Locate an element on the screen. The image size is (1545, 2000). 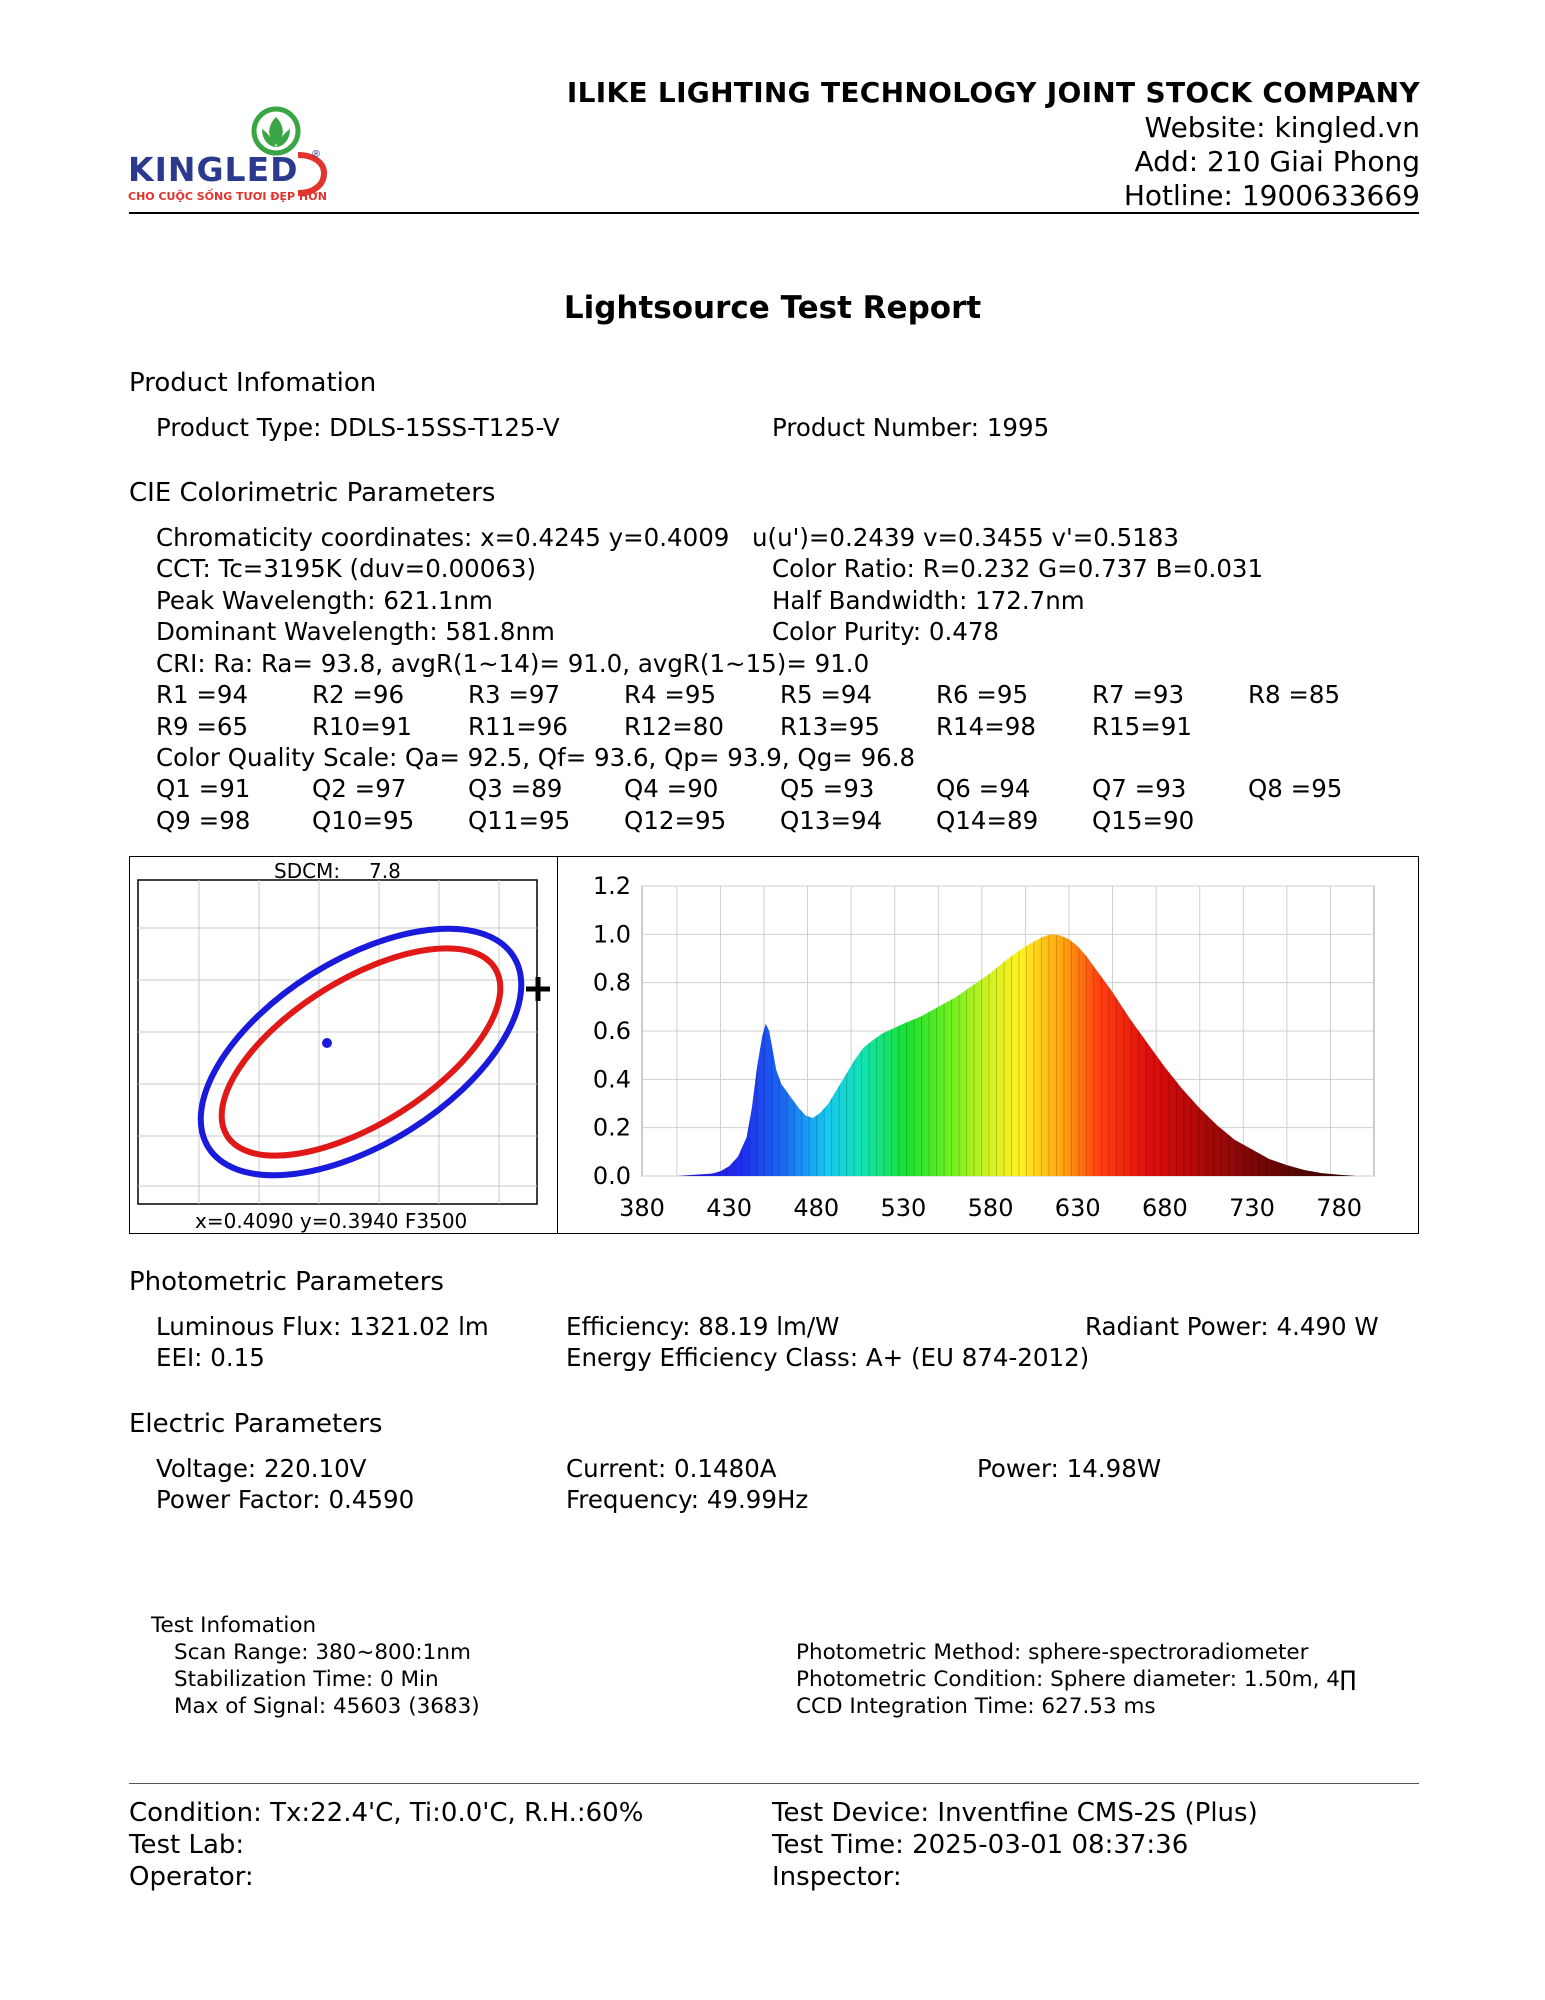
inspector: Inspector: is located at coordinates (837, 1877).